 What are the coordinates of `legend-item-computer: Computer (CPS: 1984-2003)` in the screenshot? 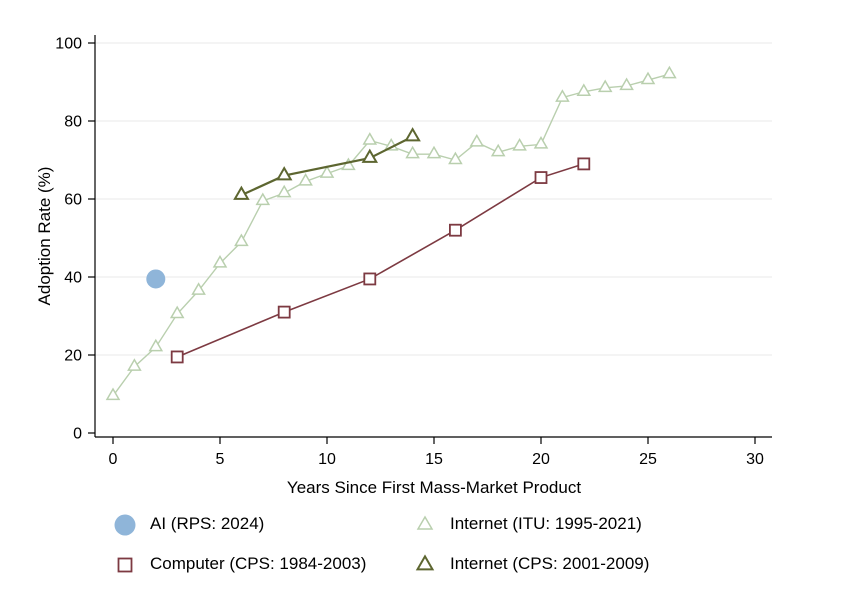 It's located at (260, 564).